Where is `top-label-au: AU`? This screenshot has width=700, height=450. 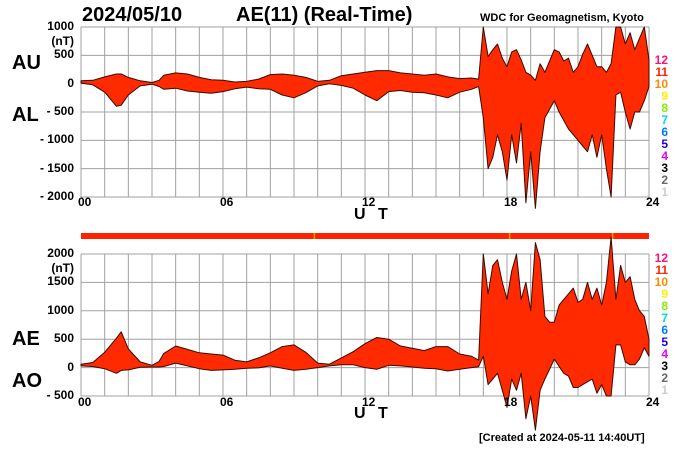 top-label-au: AU is located at coordinates (26, 63).